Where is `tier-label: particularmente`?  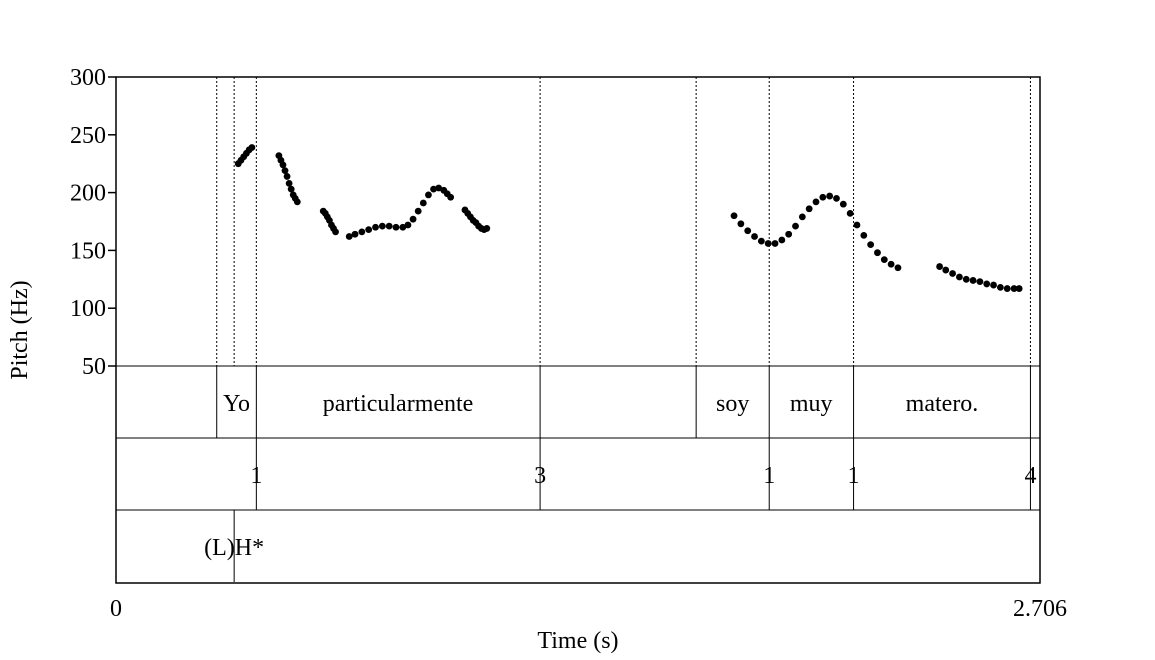 tier-label: particularmente is located at coordinates (398, 404).